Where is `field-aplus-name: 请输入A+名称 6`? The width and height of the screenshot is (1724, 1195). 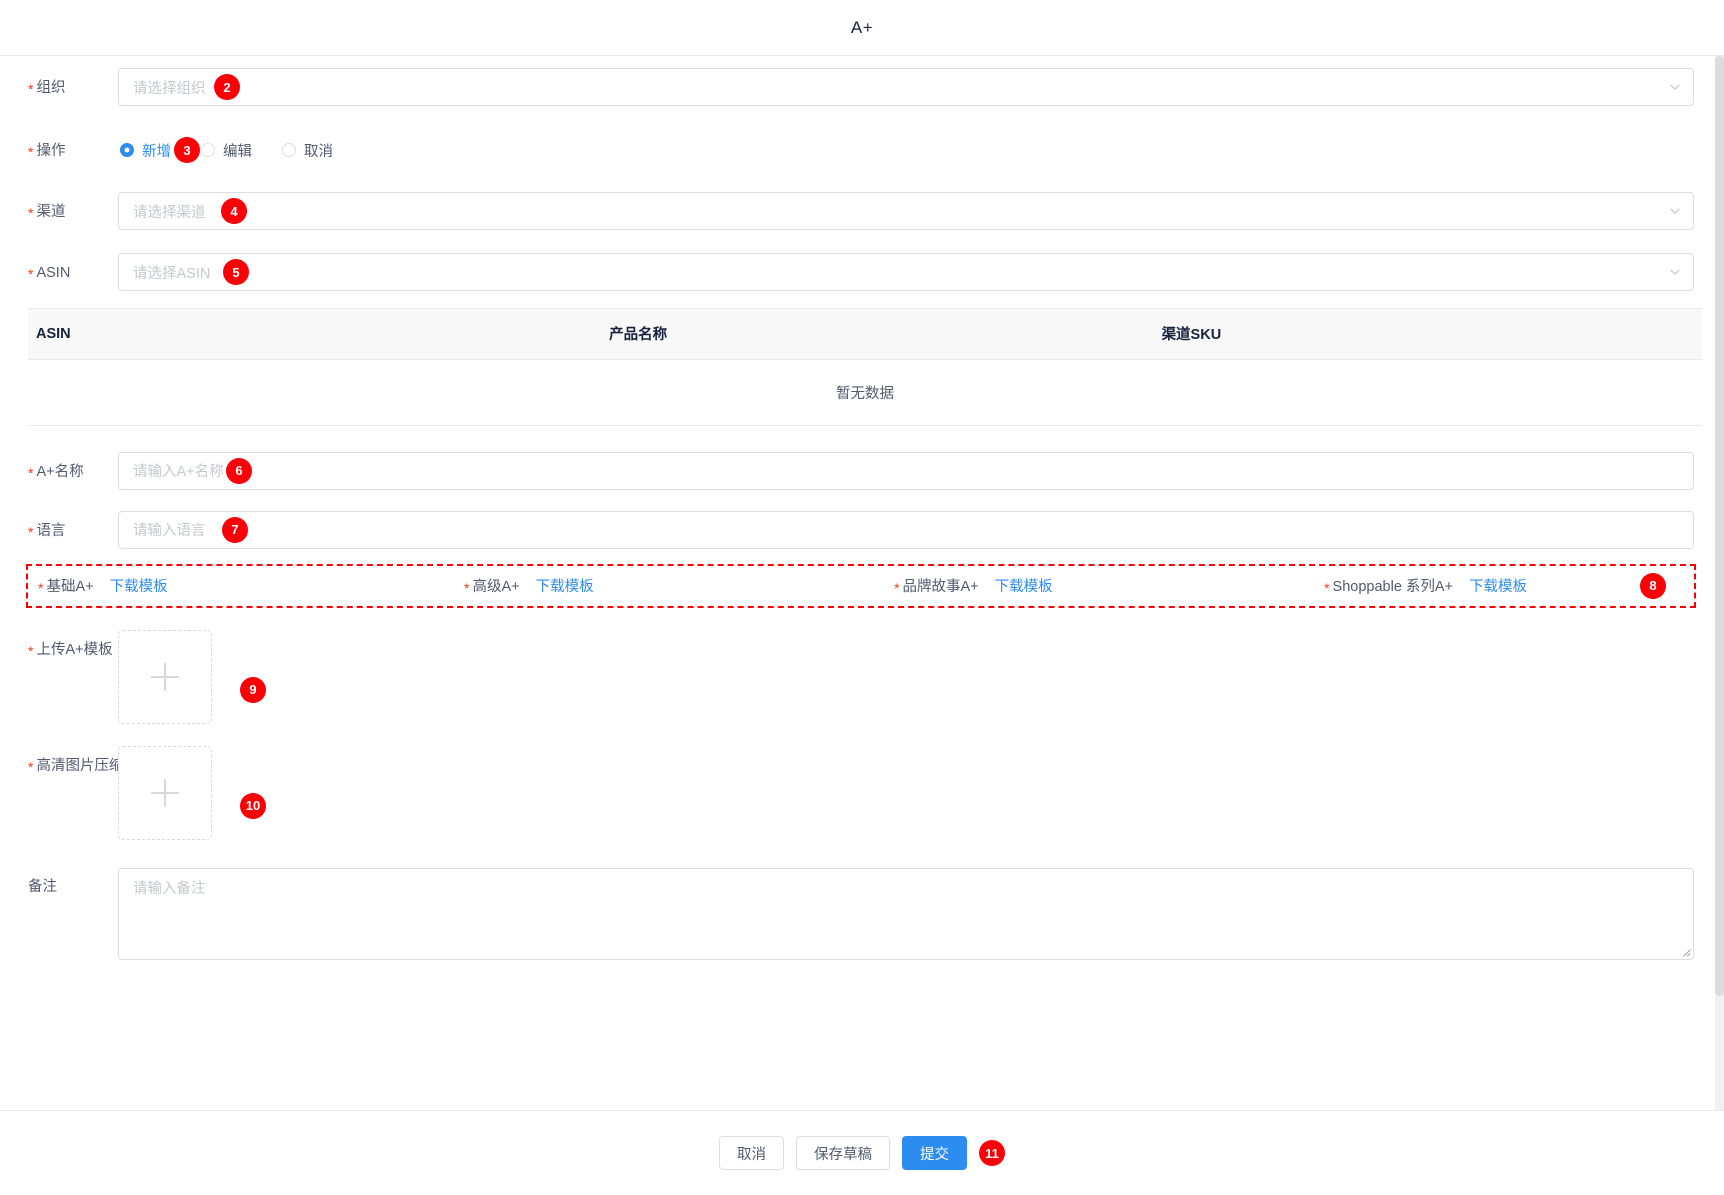
field-aplus-name: 请输入A+名称 6 is located at coordinates (910, 470).